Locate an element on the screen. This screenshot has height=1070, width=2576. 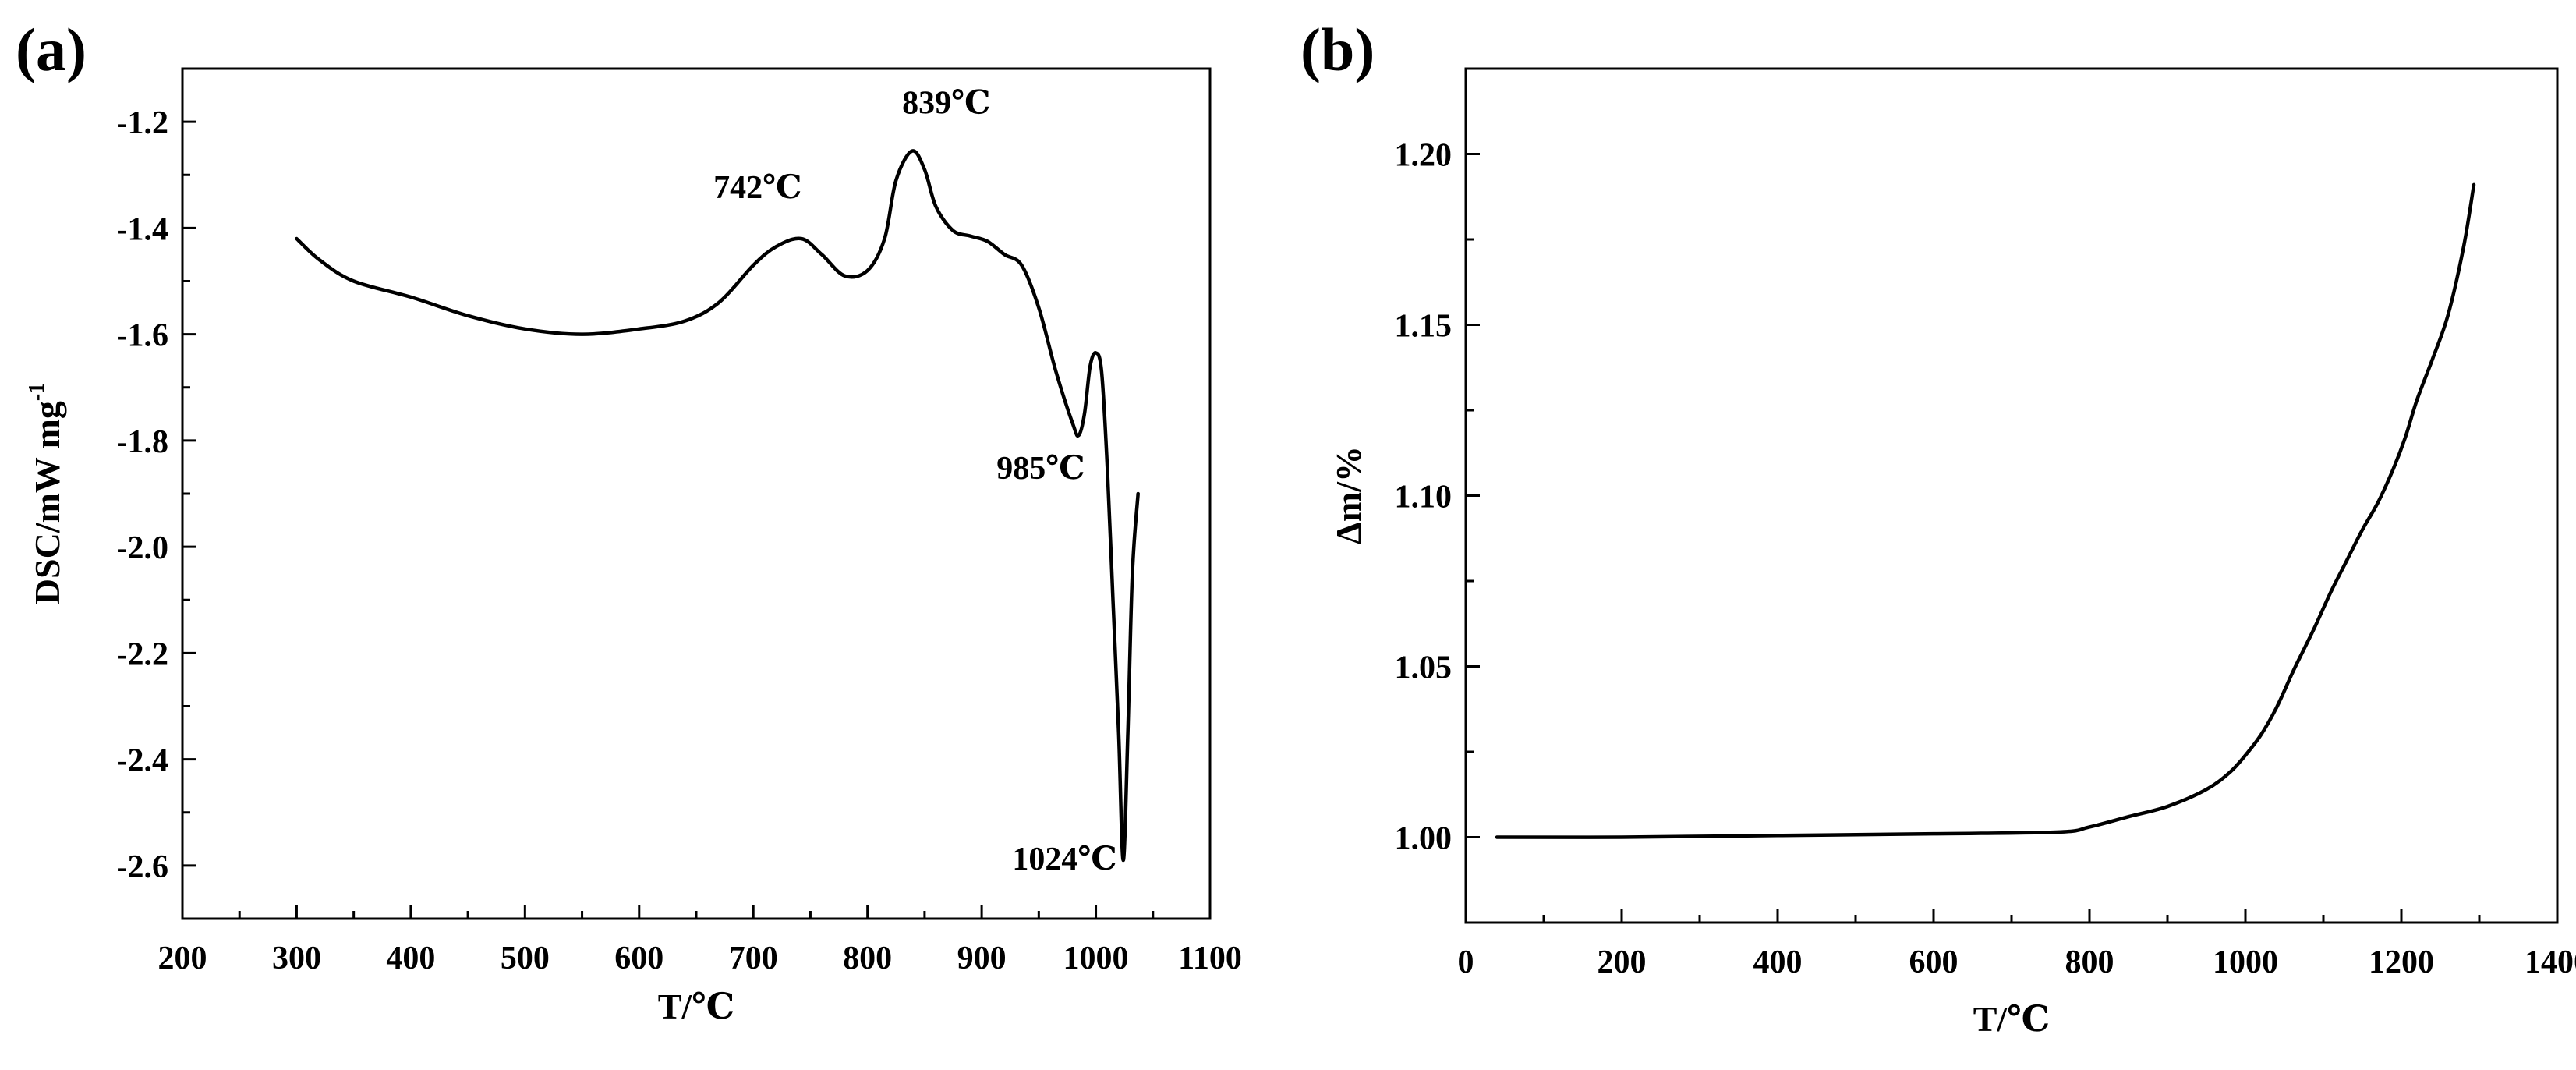
panel-b-y-tick-label: 1.15 is located at coordinates (1424, 327).